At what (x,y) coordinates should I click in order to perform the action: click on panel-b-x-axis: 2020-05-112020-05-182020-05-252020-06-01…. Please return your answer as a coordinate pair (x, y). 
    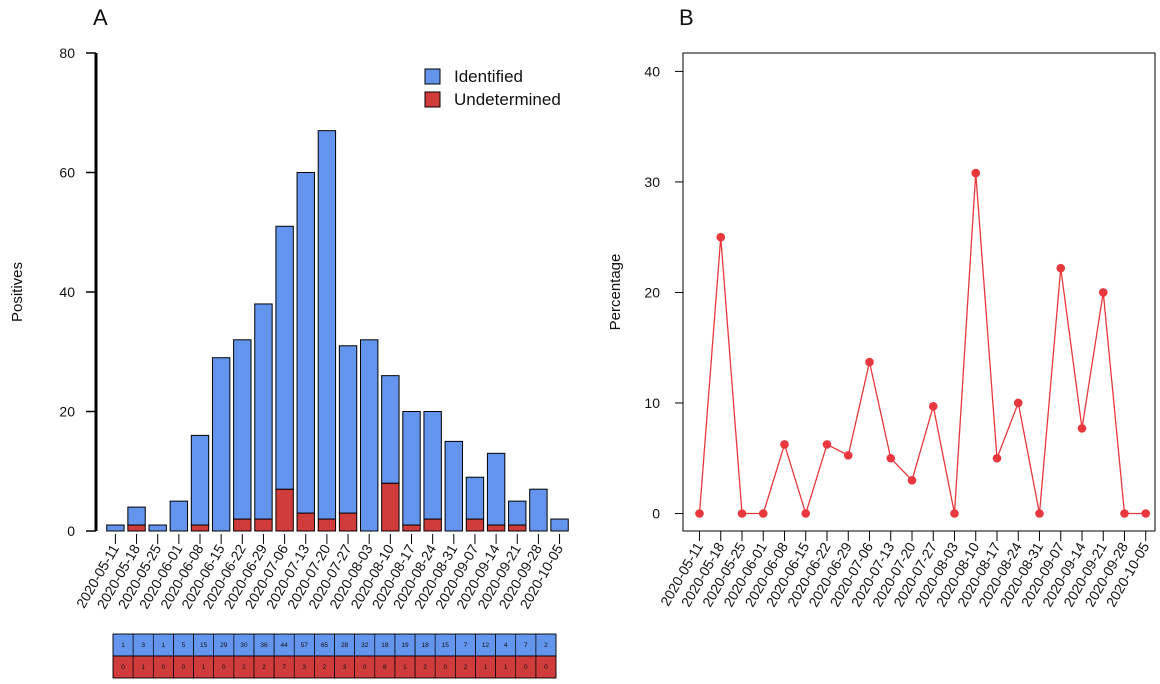
    Looking at the image, I should click on (904, 570).